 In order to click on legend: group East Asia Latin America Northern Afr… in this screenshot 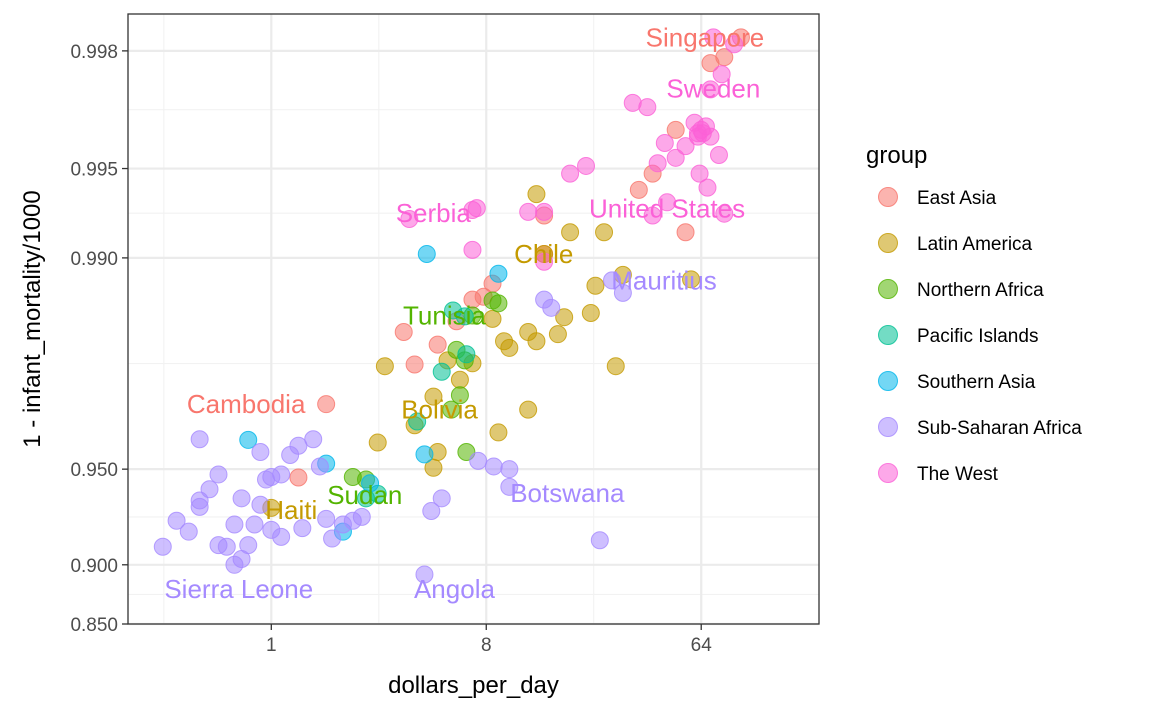, I will do `click(974, 313)`.